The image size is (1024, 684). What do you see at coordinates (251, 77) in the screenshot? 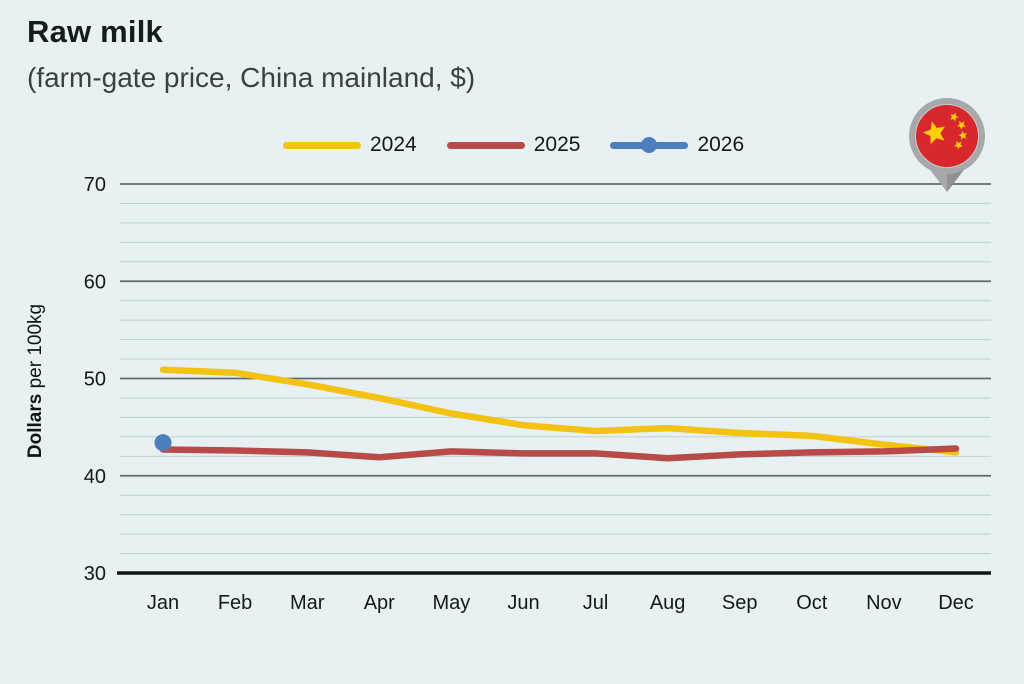
I see `chart-subtitle: (farm-gate price, China mainland, $)` at bounding box center [251, 77].